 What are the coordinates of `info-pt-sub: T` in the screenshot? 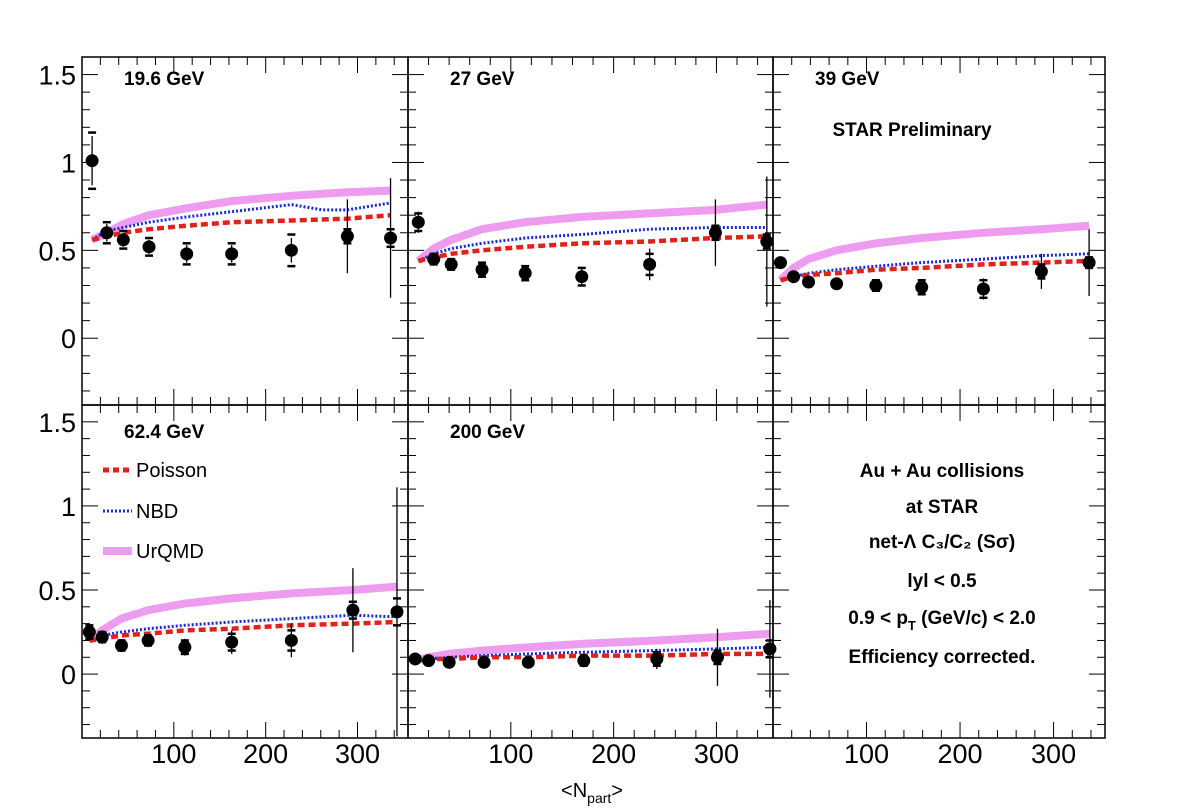 It's located at (912, 625).